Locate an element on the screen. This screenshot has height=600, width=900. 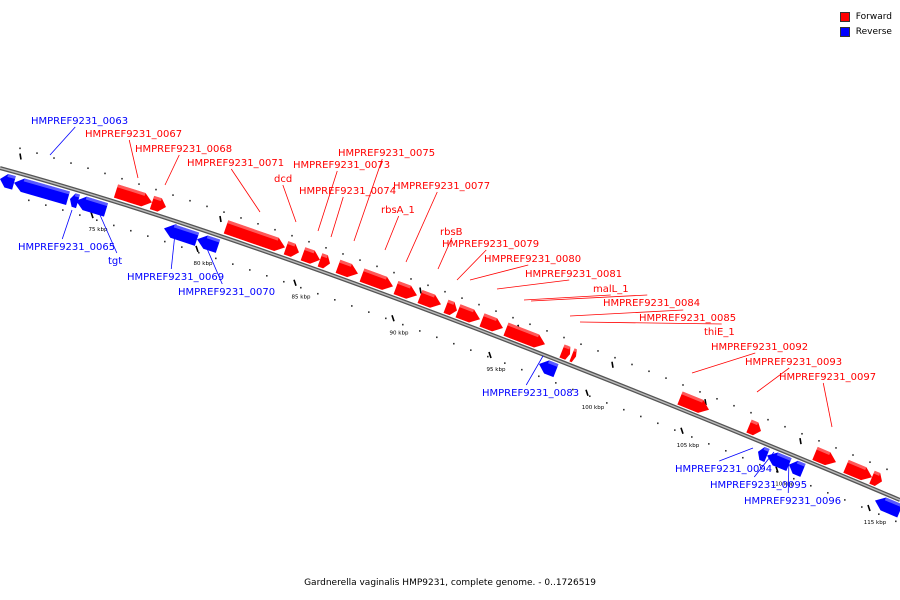
gene-label: HMPREF9231_0095 is located at coordinates (758, 485).